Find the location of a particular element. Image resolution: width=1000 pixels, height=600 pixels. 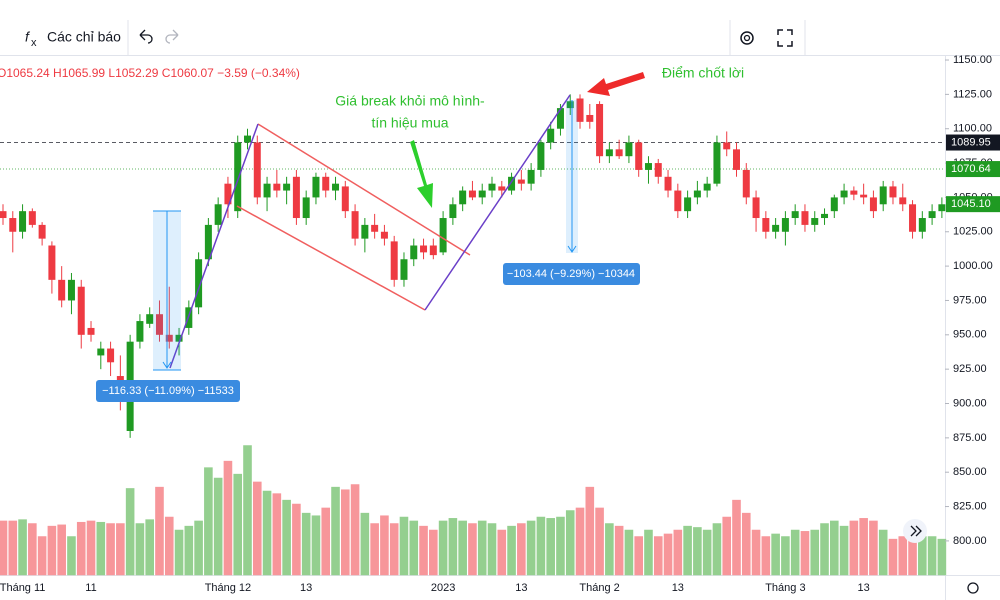

indicators-button: Các chỉ báo is located at coordinates (84, 37).